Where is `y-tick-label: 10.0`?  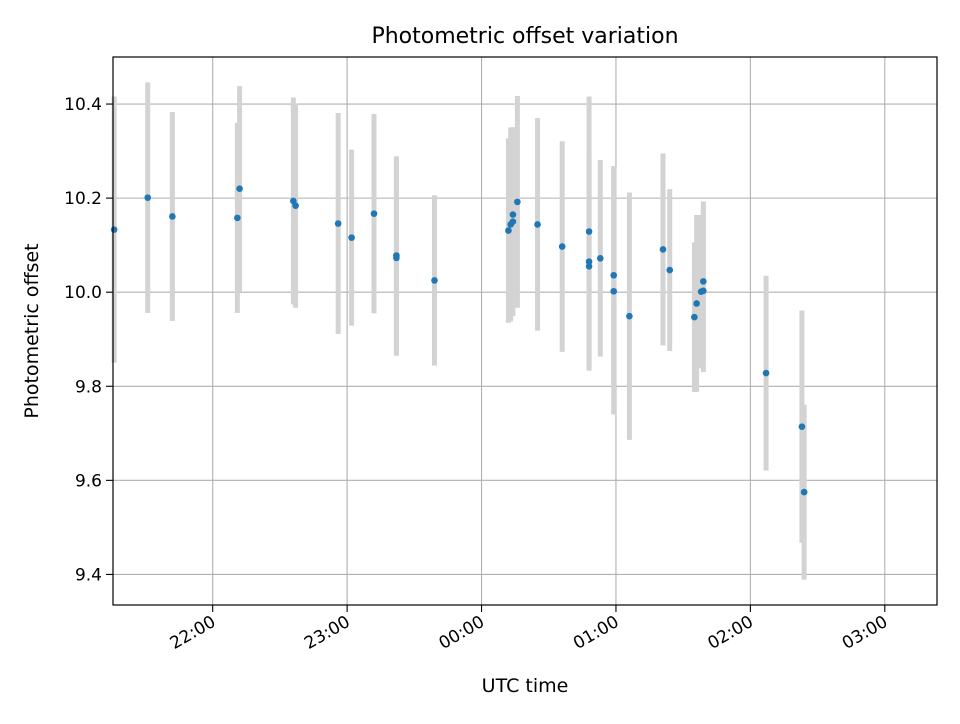
y-tick-label: 10.0 is located at coordinates (83, 293).